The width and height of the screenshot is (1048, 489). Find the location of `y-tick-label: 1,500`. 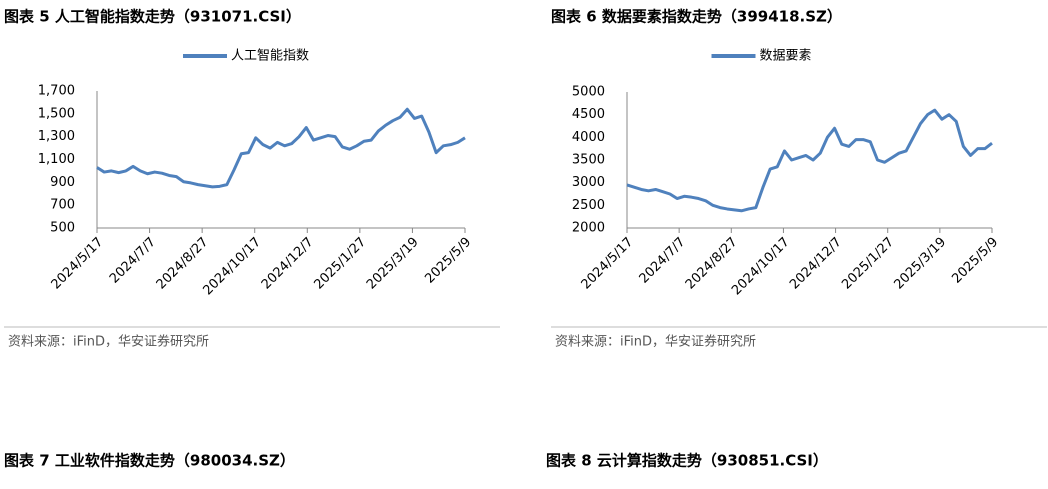

y-tick-label: 1,500 is located at coordinates (56, 113).